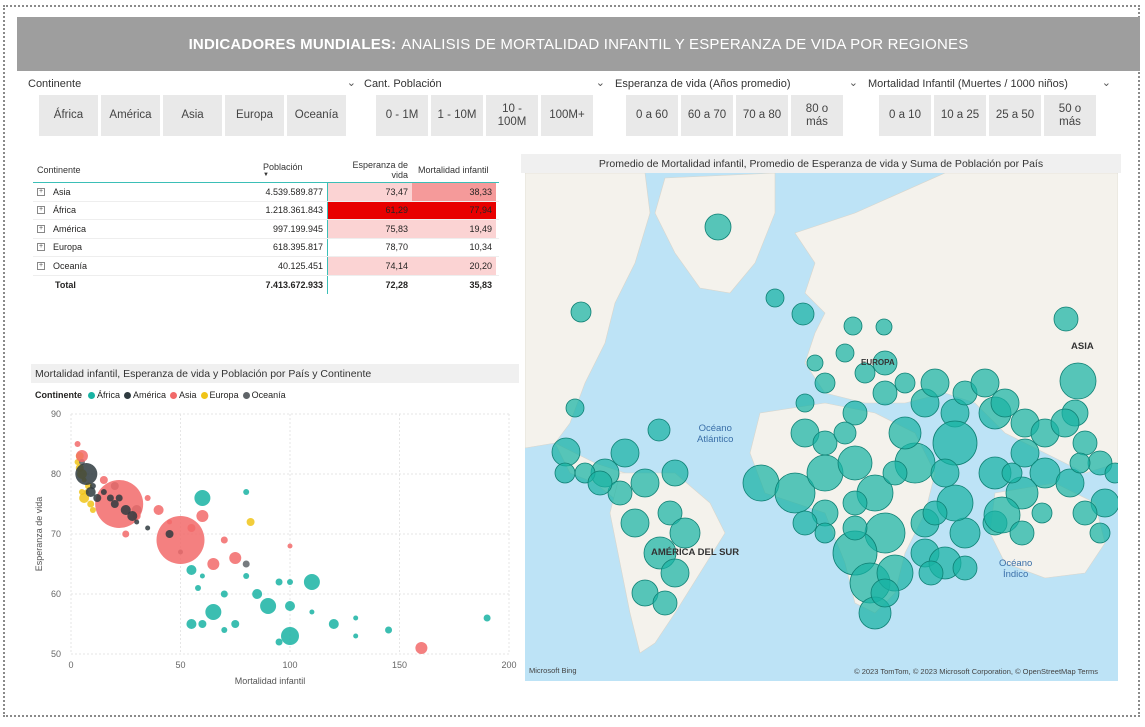 This screenshot has width=1145, height=727. Describe the element at coordinates (266, 247) in the screenshot. I see `matrix-row: + Europa 618.395.817 78,70 10,34` at that location.